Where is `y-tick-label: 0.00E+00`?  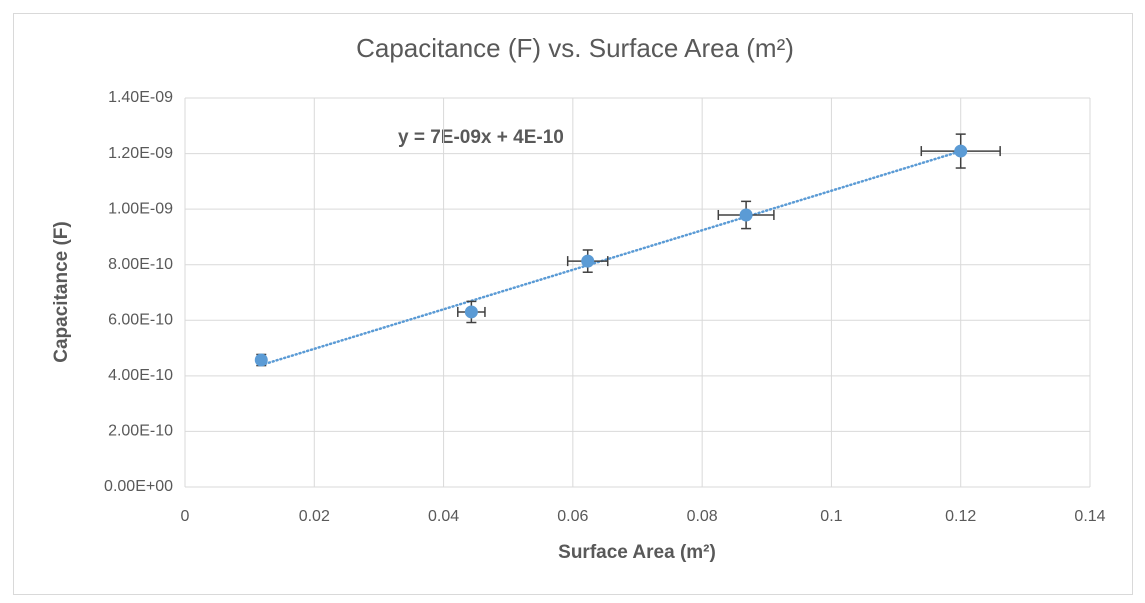 y-tick-label: 0.00E+00 is located at coordinates (138, 486).